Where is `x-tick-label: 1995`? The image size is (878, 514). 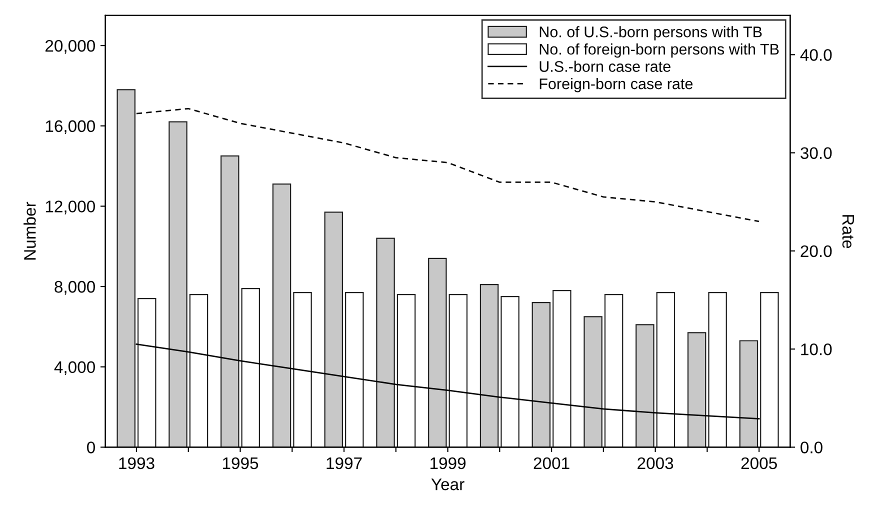 x-tick-label: 1995 is located at coordinates (240, 463).